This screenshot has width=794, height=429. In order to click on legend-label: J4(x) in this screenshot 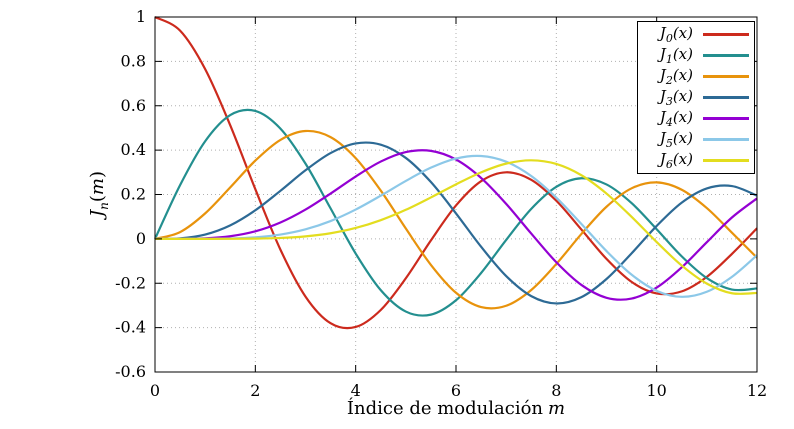, I will do `click(676, 118)`.